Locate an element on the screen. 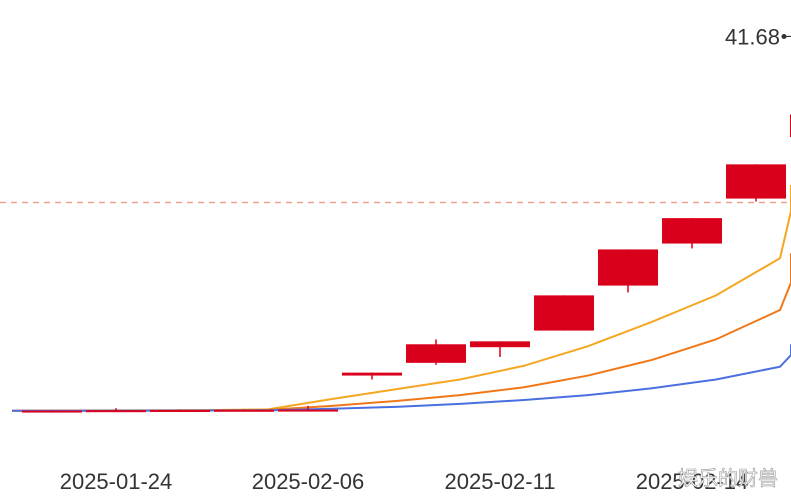 The image size is (791, 503). x-tick-label-2: 2025-02-06 is located at coordinates (308, 481).